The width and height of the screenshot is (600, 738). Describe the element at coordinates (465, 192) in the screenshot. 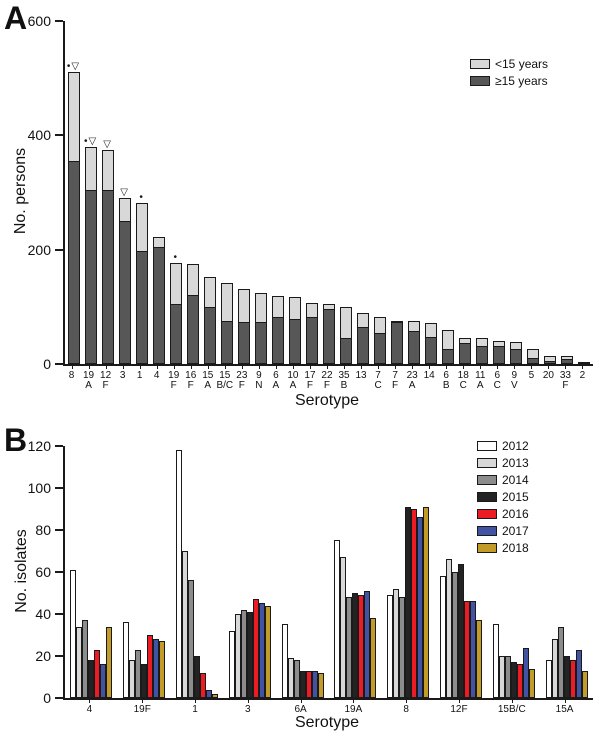

I see `bar-slot-18C` at that location.